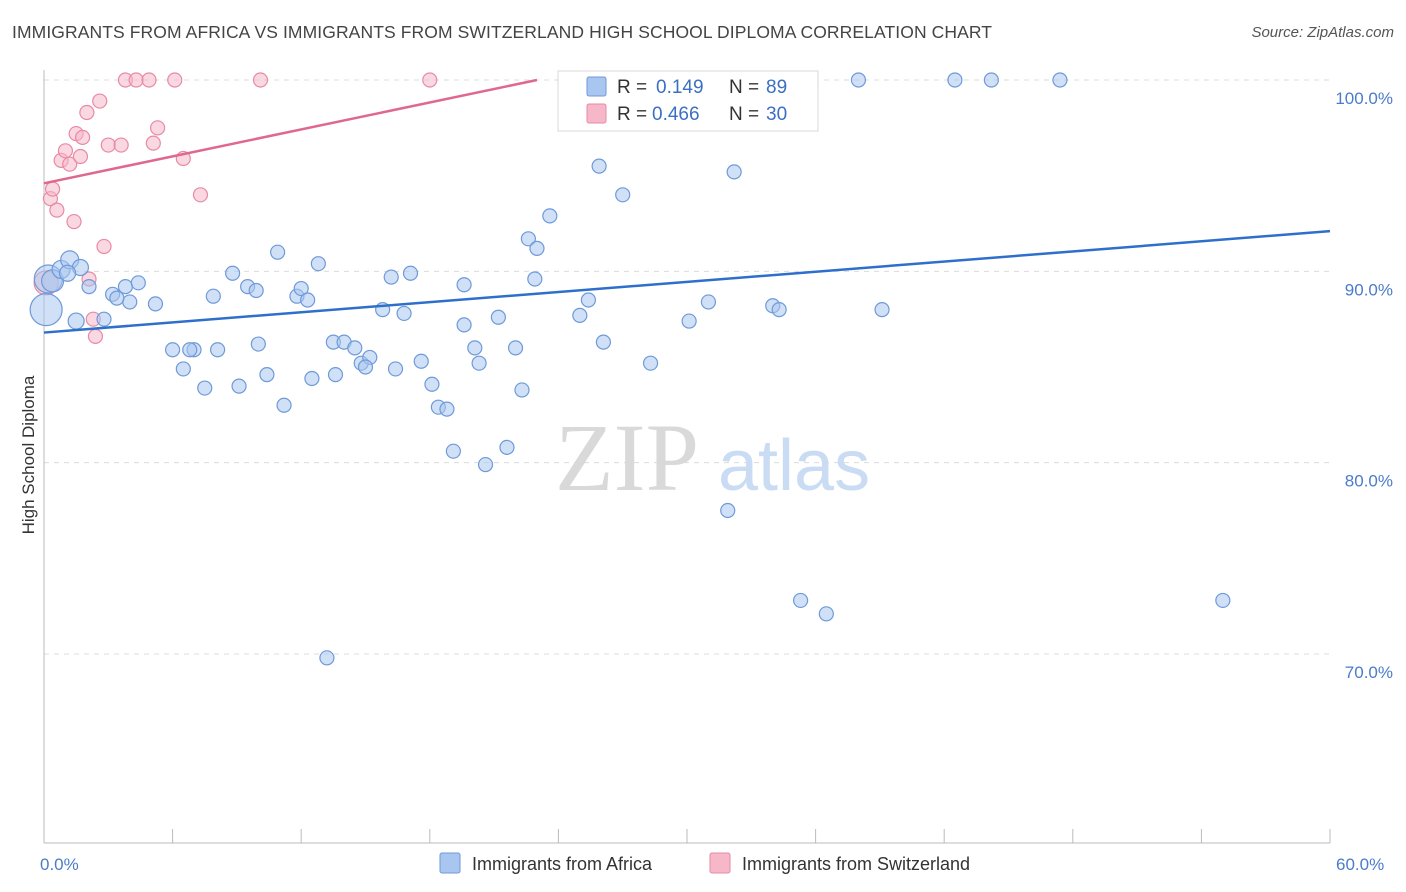  I want to click on y-tick-label-70: 70.0%, so click(1369, 672).